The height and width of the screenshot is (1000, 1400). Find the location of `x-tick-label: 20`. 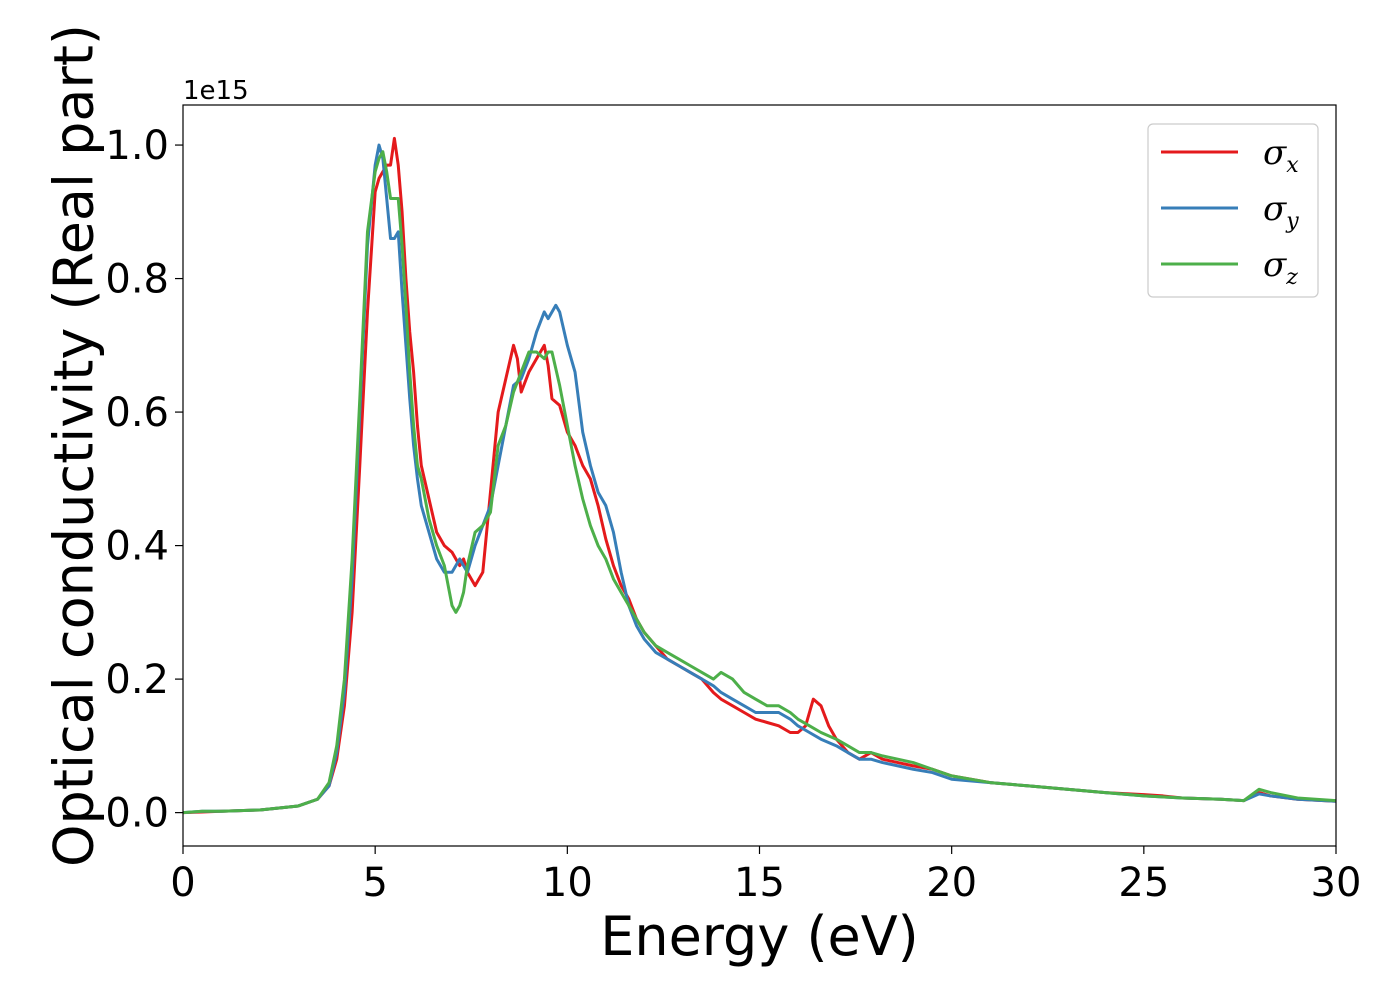

x-tick-label: 20 is located at coordinates (951, 883).